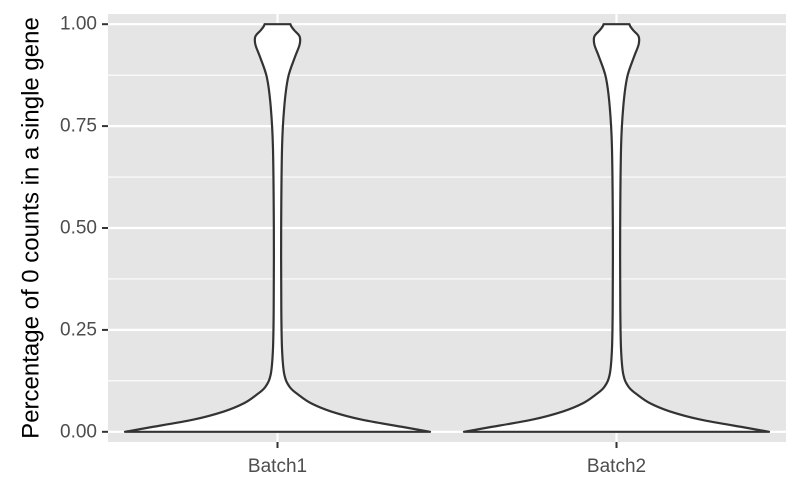 This screenshot has width=800, height=494. What do you see at coordinates (78, 329) in the screenshot?
I see `y-tick-label: 0.25` at bounding box center [78, 329].